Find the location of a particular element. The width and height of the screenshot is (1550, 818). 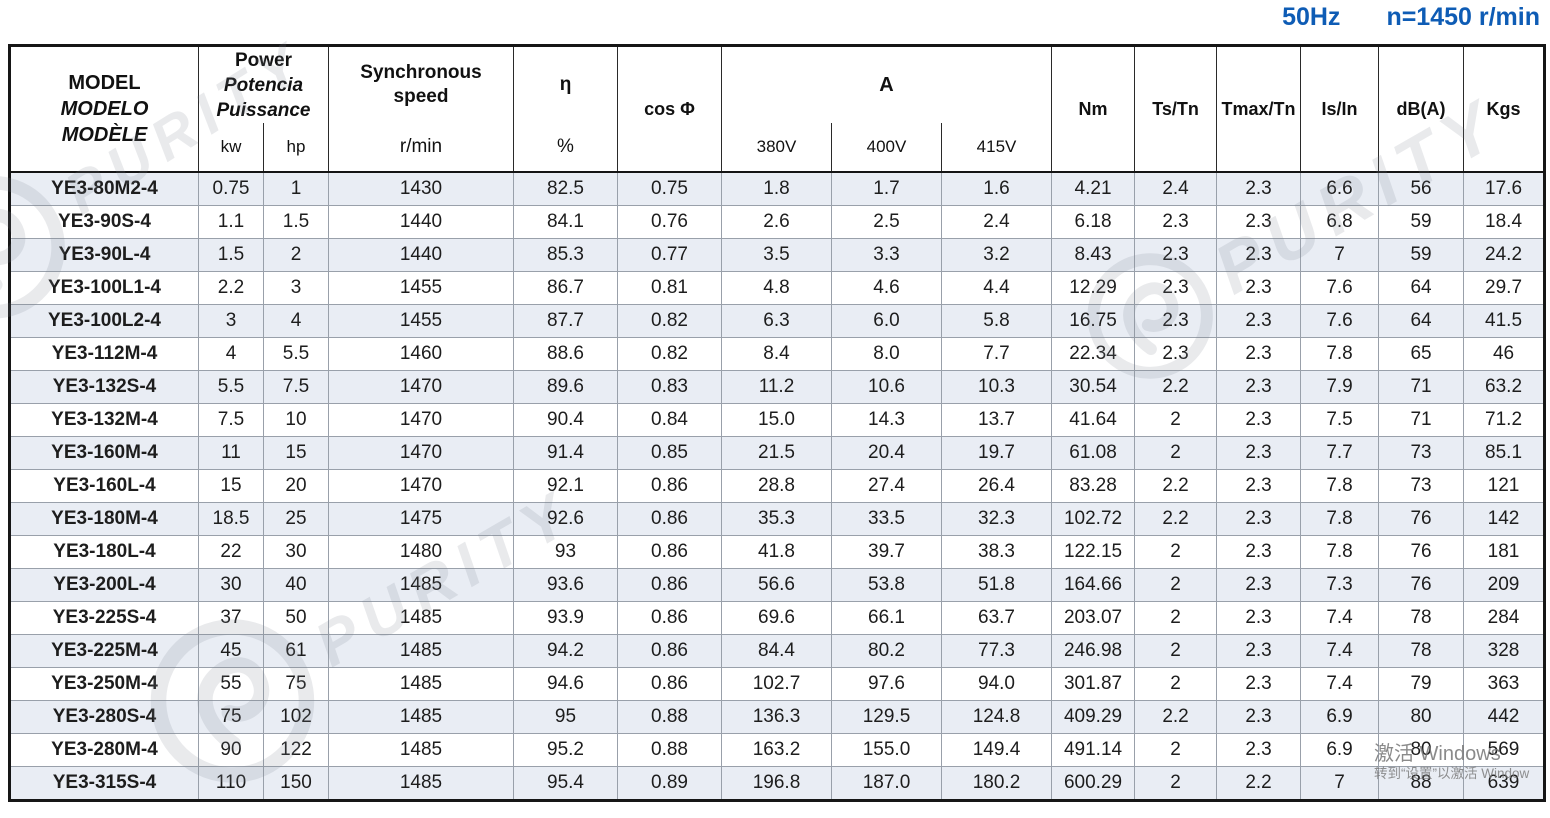

cell-a_400v: 97.6 is located at coordinates (886, 684).